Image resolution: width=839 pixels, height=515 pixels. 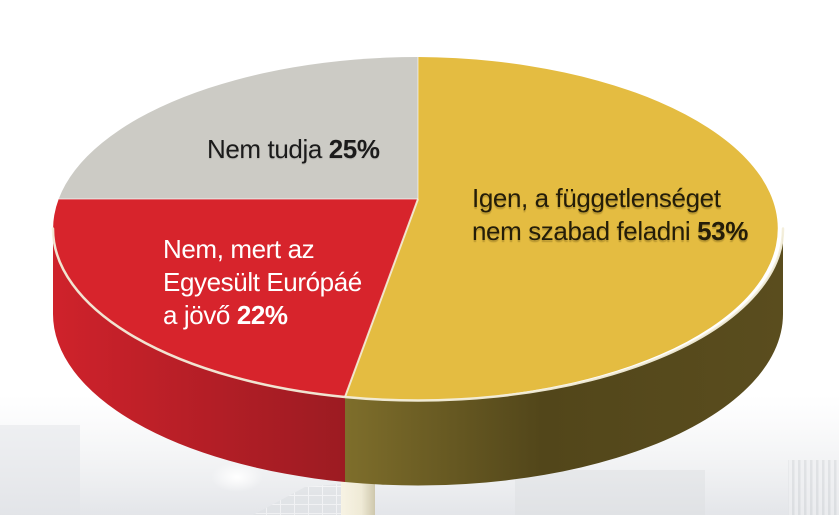 I want to click on label-red-line2: Egyesült Európáé, so click(x=262, y=282).